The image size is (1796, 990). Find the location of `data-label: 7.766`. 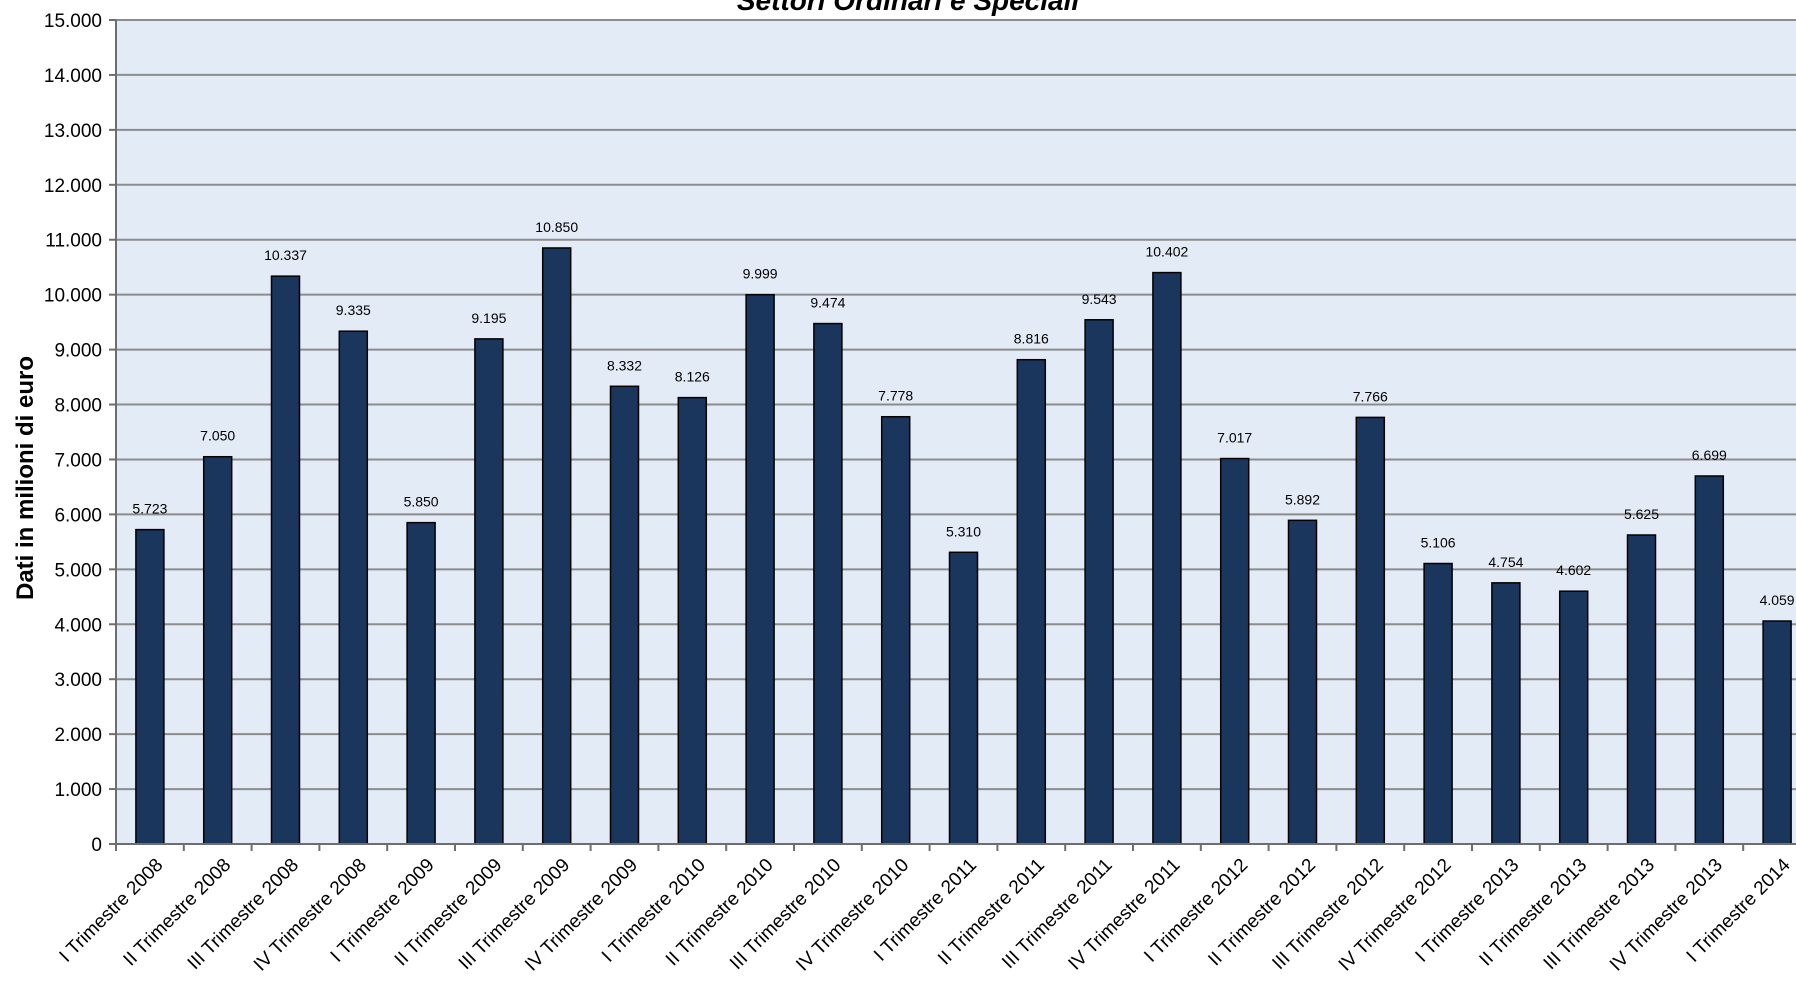

data-label: 7.766 is located at coordinates (1370, 396).